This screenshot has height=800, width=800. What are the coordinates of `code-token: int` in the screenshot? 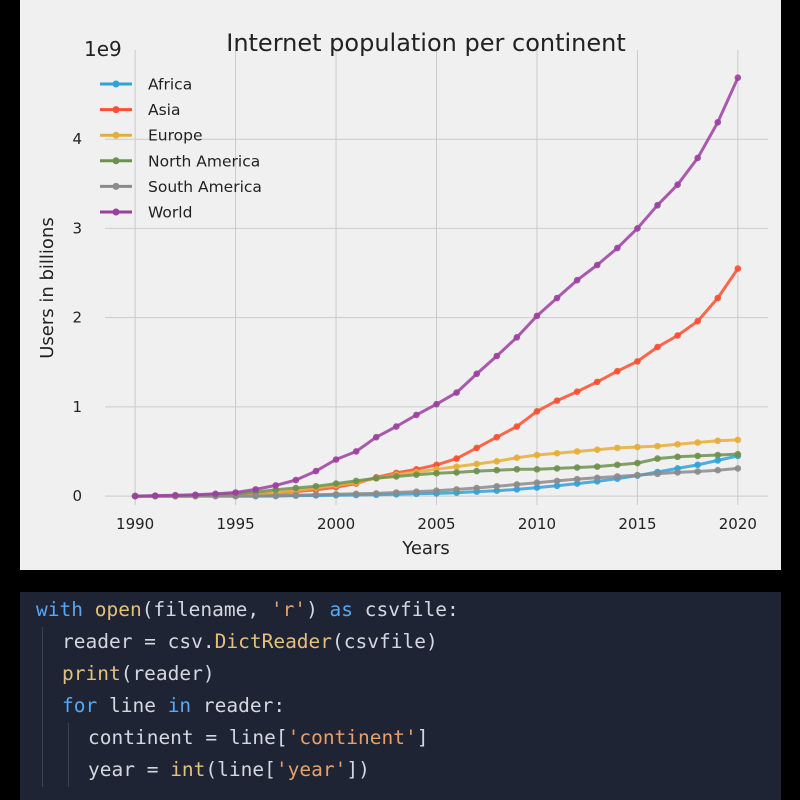 It's located at (188, 769).